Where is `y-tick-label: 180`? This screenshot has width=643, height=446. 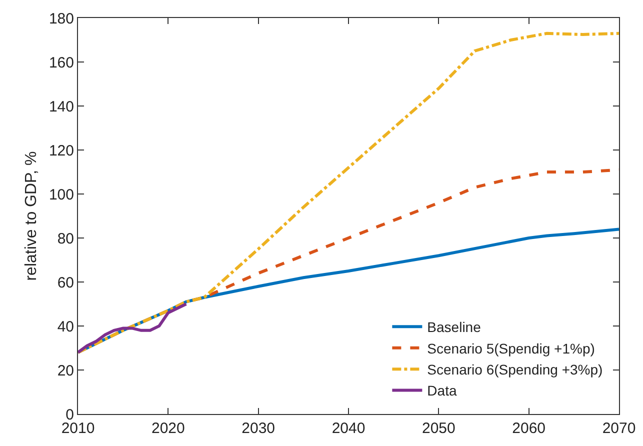 y-tick-label: 180 is located at coordinates (61, 19).